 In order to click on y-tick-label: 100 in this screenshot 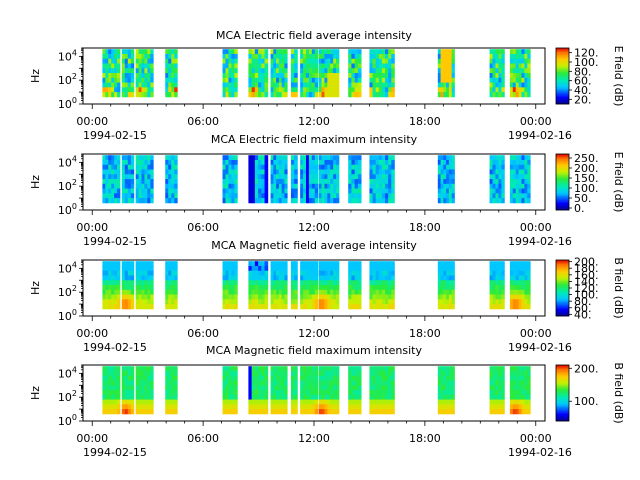, I will do `click(67, 103)`.